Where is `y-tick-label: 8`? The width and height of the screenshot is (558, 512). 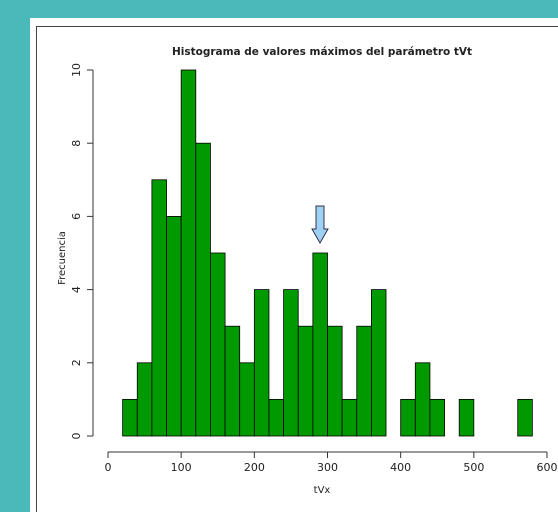 y-tick-label: 8 is located at coordinates (76, 143).